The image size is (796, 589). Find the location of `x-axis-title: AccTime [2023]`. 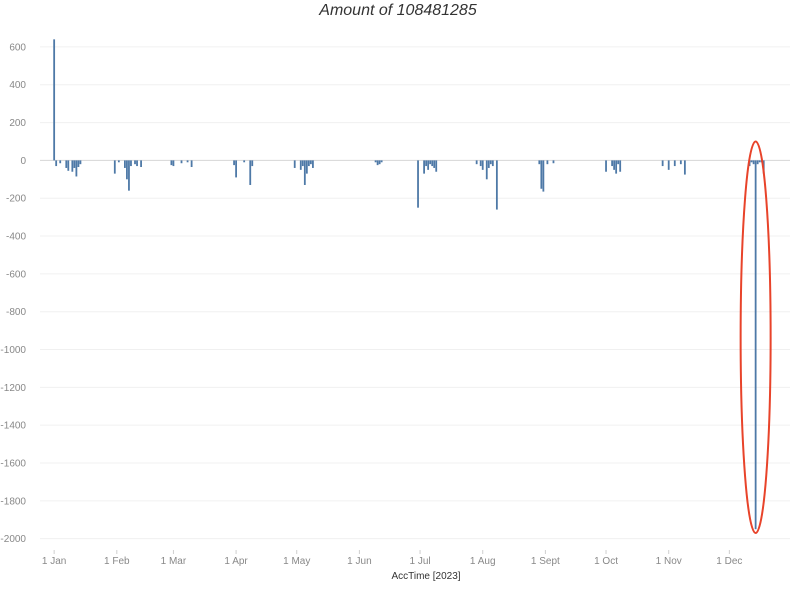

x-axis-title: AccTime [2023] is located at coordinates (425, 576).